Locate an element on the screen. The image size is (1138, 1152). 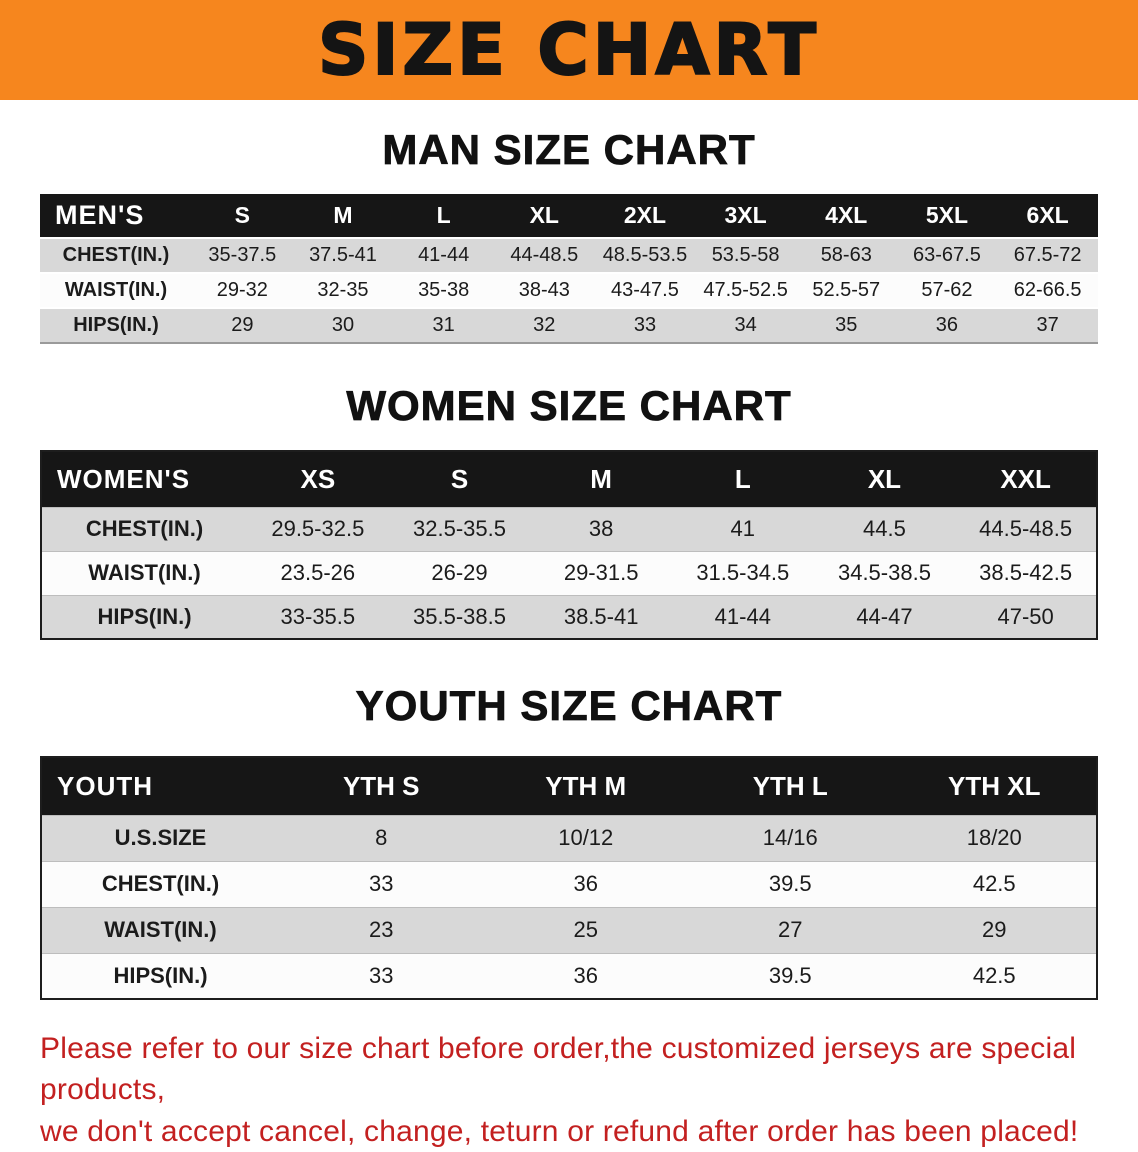
value-cell: 47-50 is located at coordinates (1025, 616).